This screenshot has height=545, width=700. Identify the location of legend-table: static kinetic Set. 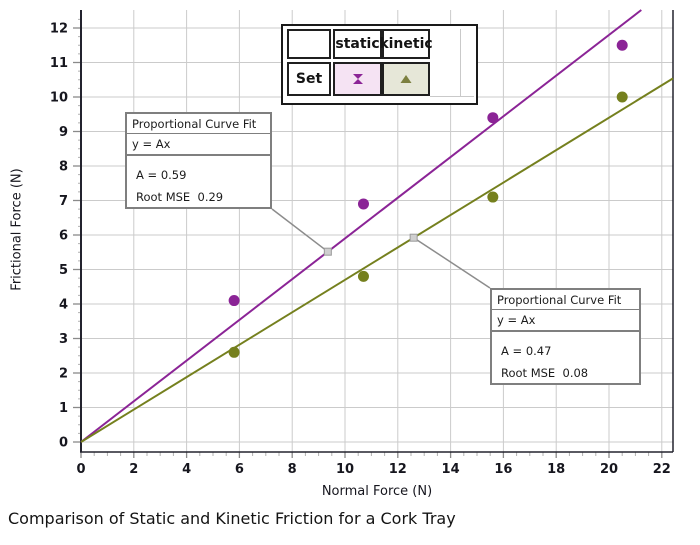
(379, 64).